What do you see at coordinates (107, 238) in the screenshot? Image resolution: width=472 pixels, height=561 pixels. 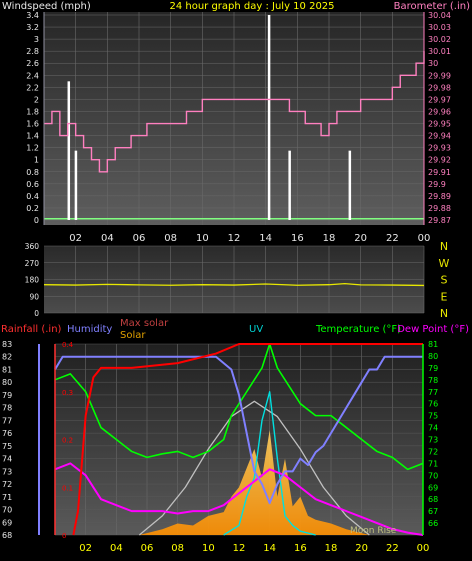 I see `hour-tick-label: 04` at bounding box center [107, 238].